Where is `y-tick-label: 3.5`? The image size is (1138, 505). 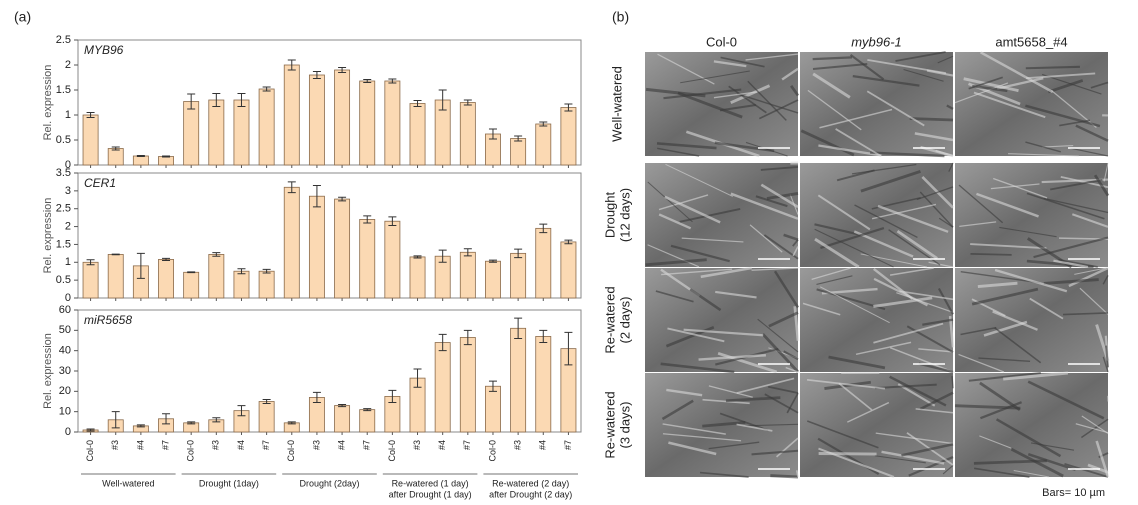
y-tick-label: 3.5 is located at coordinates (63, 173).